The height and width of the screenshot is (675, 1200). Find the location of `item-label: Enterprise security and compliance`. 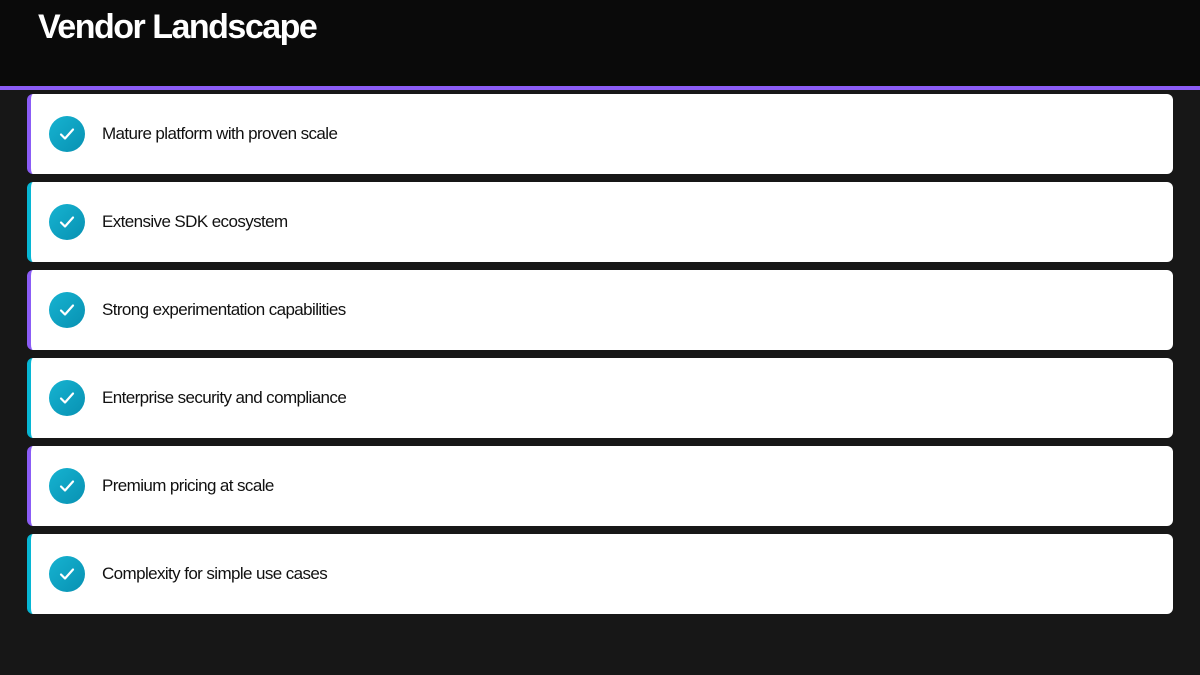

item-label: Enterprise security and compliance is located at coordinates (224, 397).